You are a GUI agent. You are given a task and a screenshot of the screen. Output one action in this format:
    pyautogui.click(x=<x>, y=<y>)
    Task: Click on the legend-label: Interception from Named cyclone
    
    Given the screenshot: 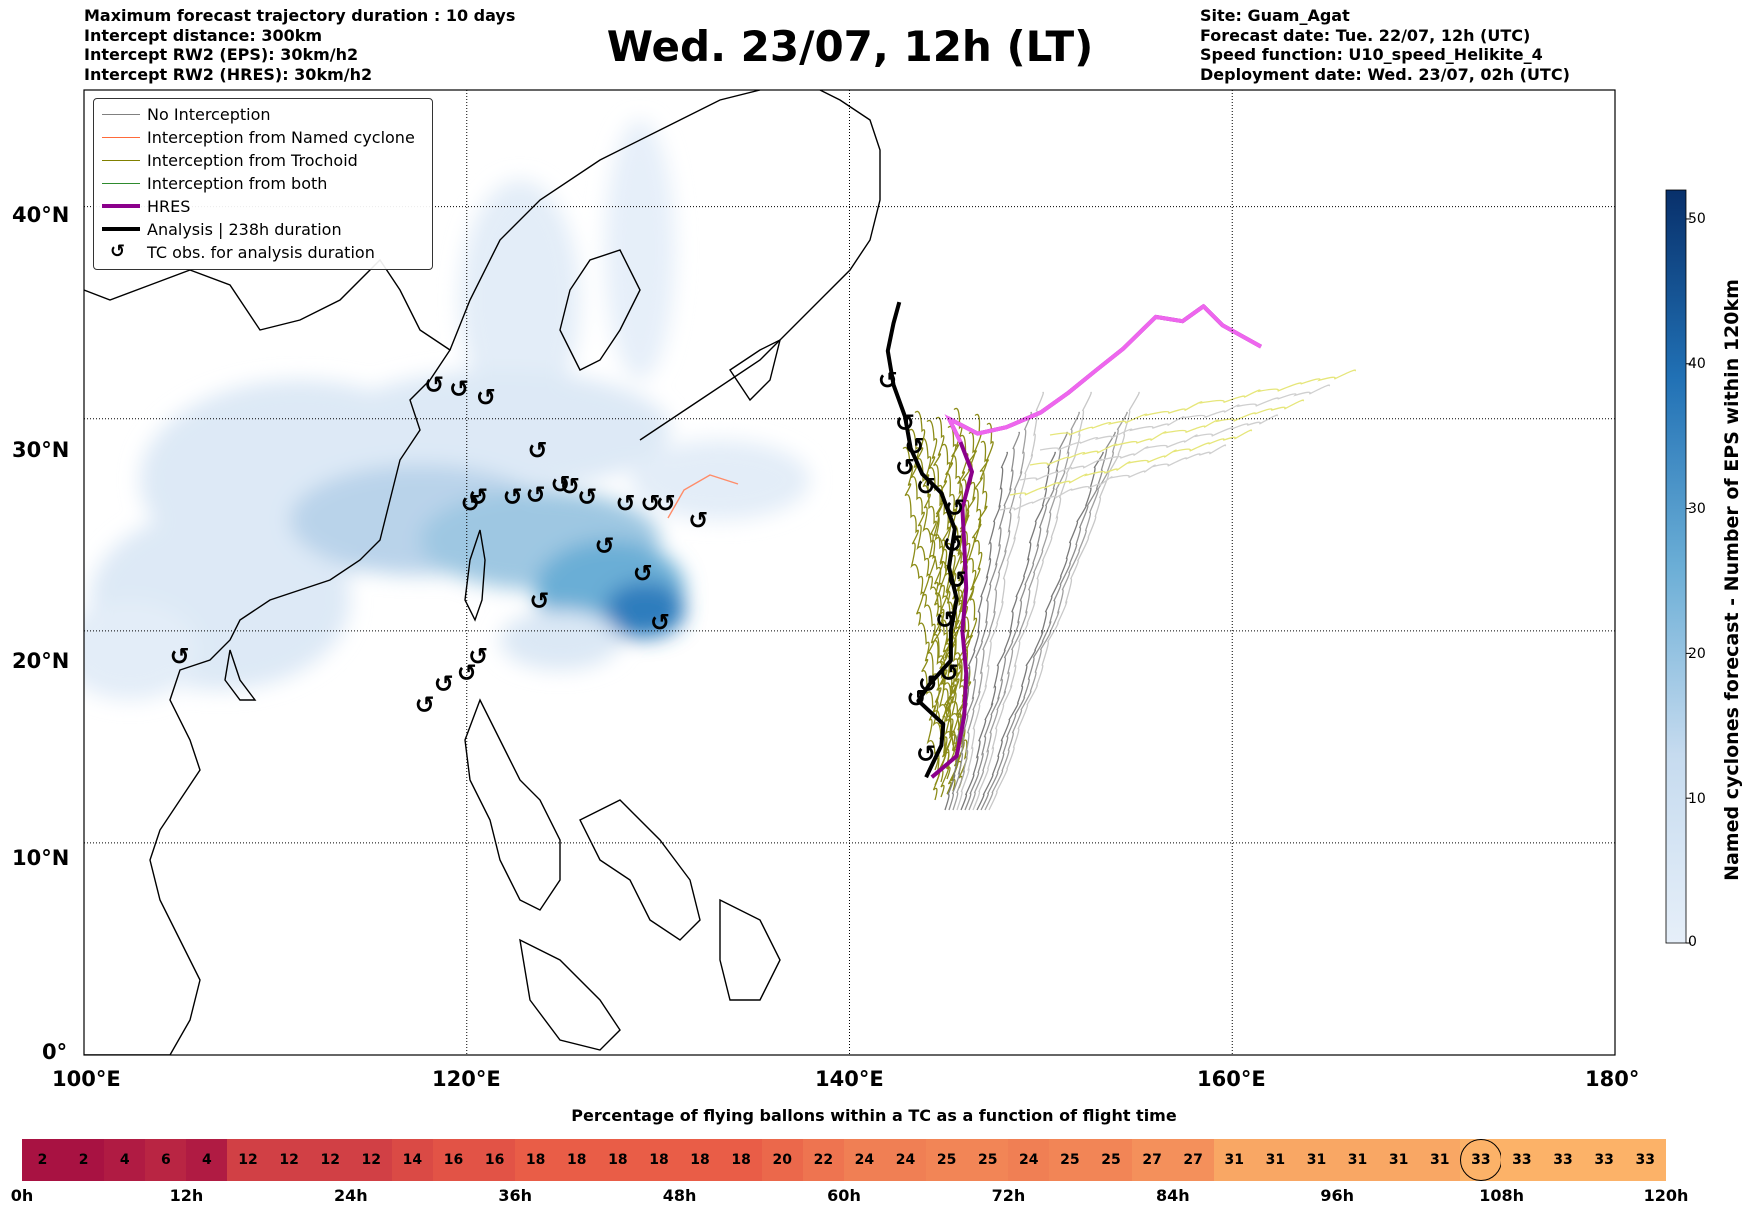 What is the action you would take?
    pyautogui.click(x=281, y=137)
    